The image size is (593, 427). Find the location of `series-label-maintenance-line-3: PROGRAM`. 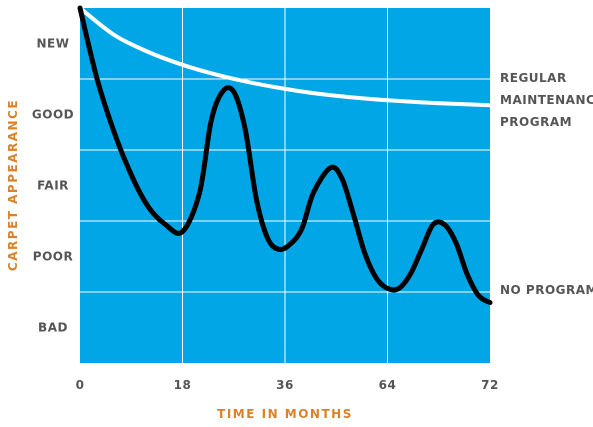

series-label-maintenance-line-3: PROGRAM is located at coordinates (536, 122).